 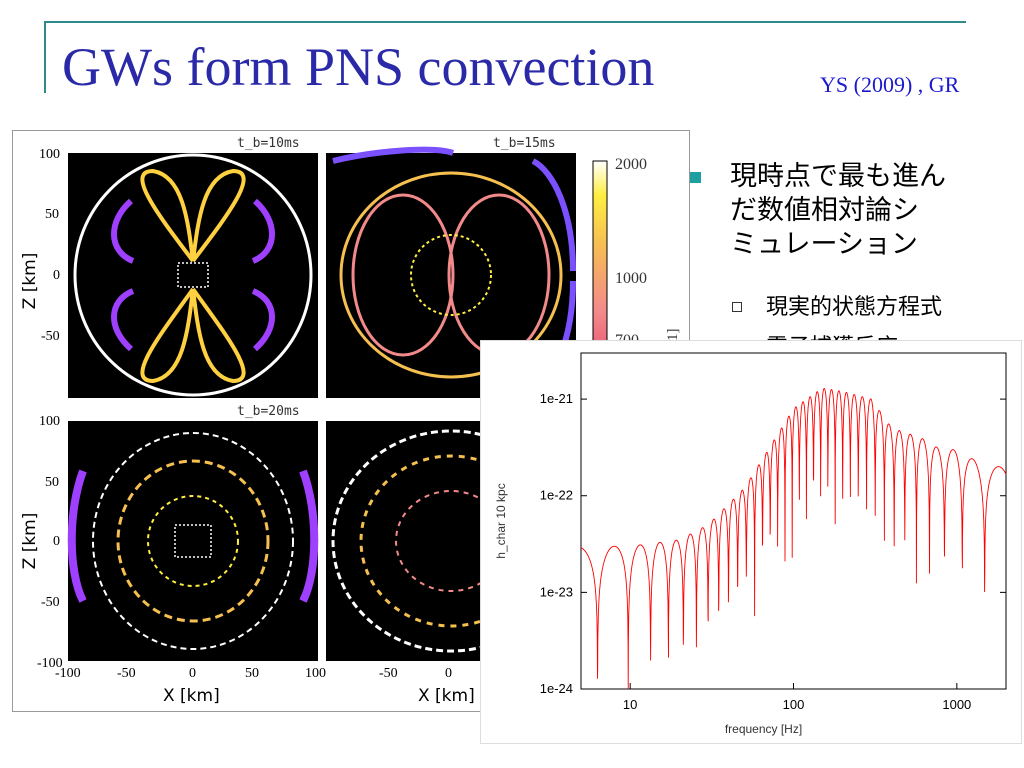 I want to click on bullet-square-icon, so click(x=695, y=177).